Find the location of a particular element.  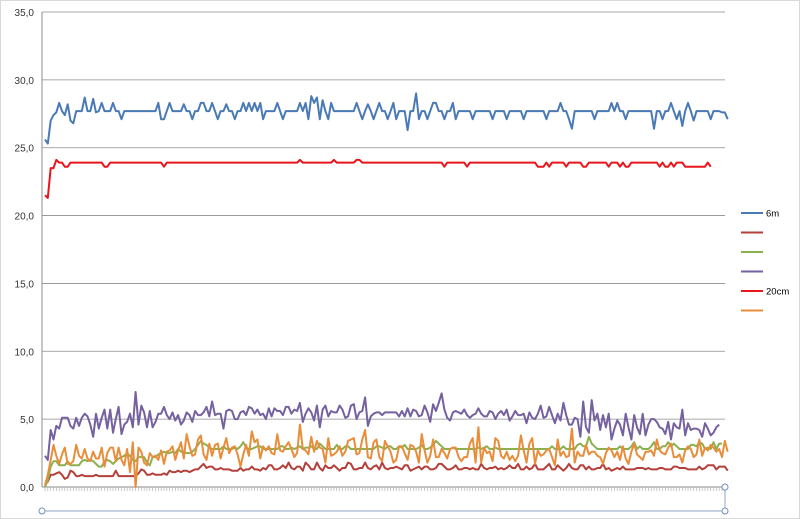

y-tick-label: 30,0 is located at coordinates (25, 81).